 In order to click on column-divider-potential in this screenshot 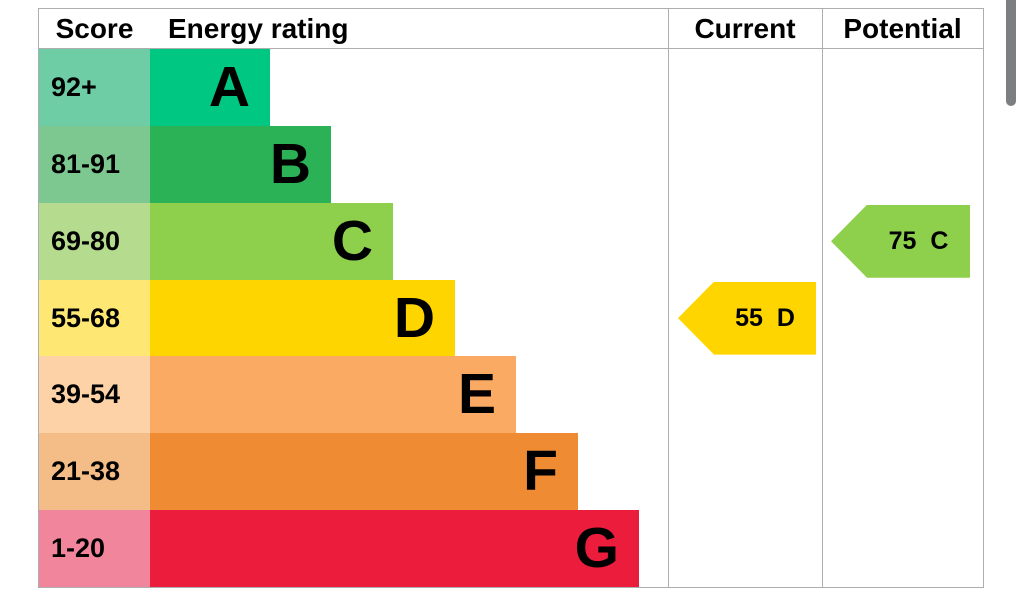, I will do `click(822, 298)`.